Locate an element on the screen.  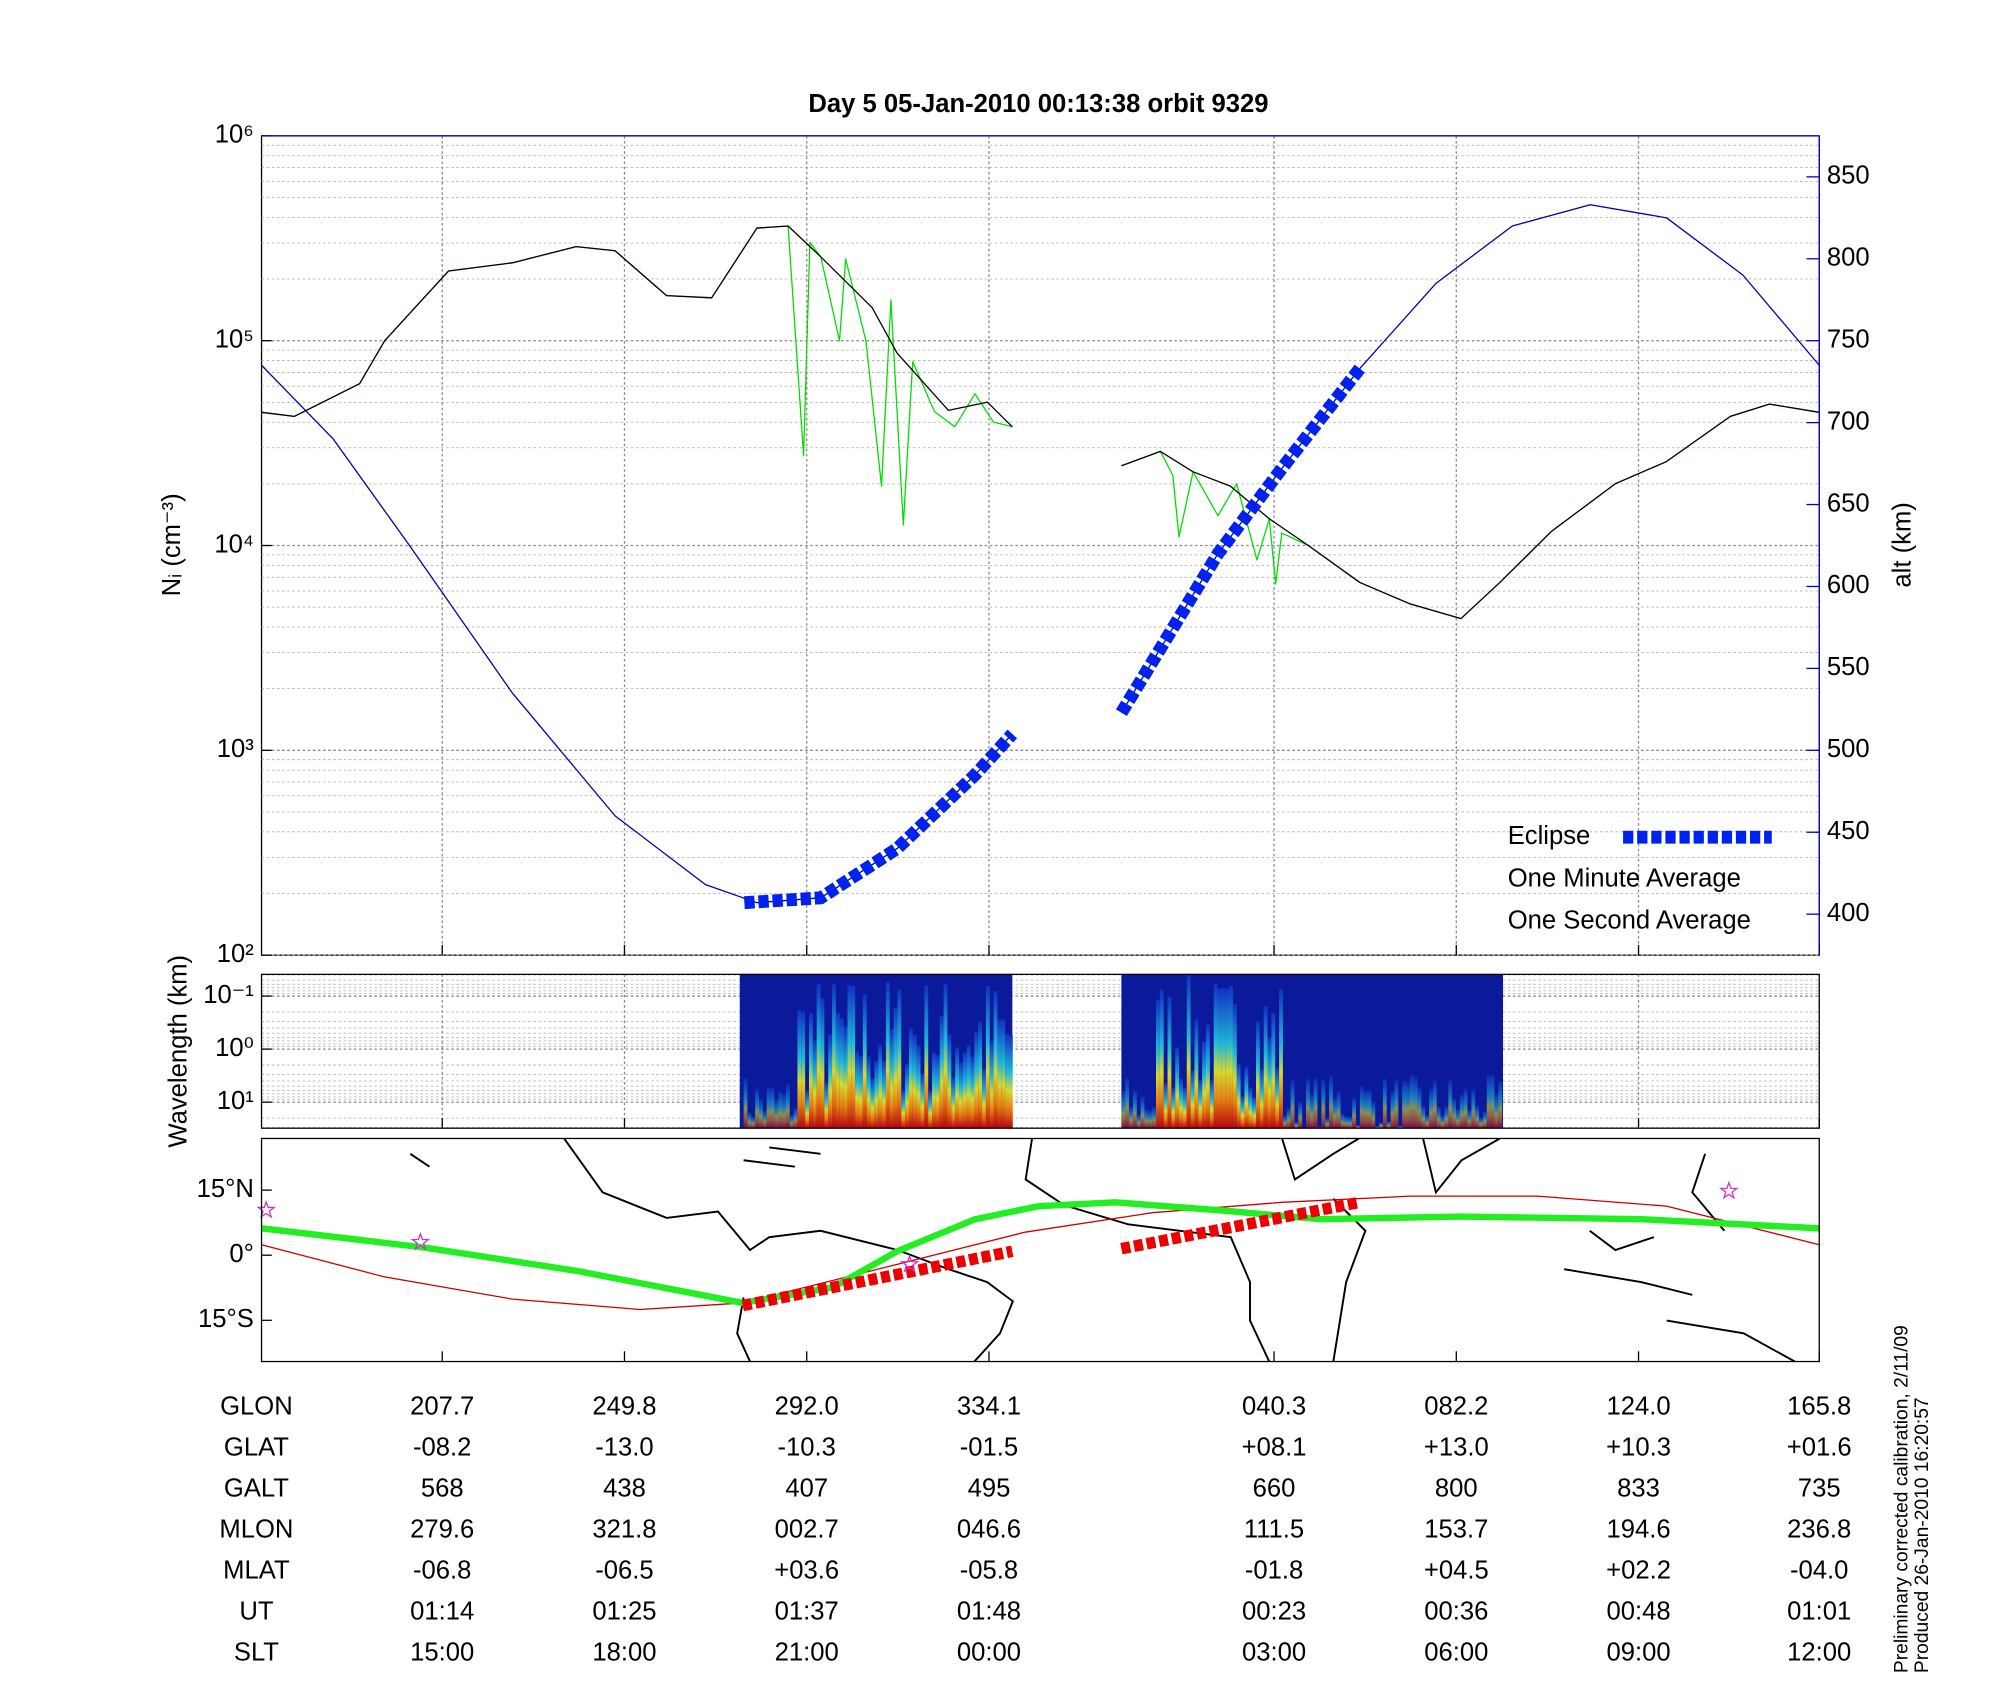
y-axis-label: Nᵢ (cm⁻³) is located at coordinates (172, 544).